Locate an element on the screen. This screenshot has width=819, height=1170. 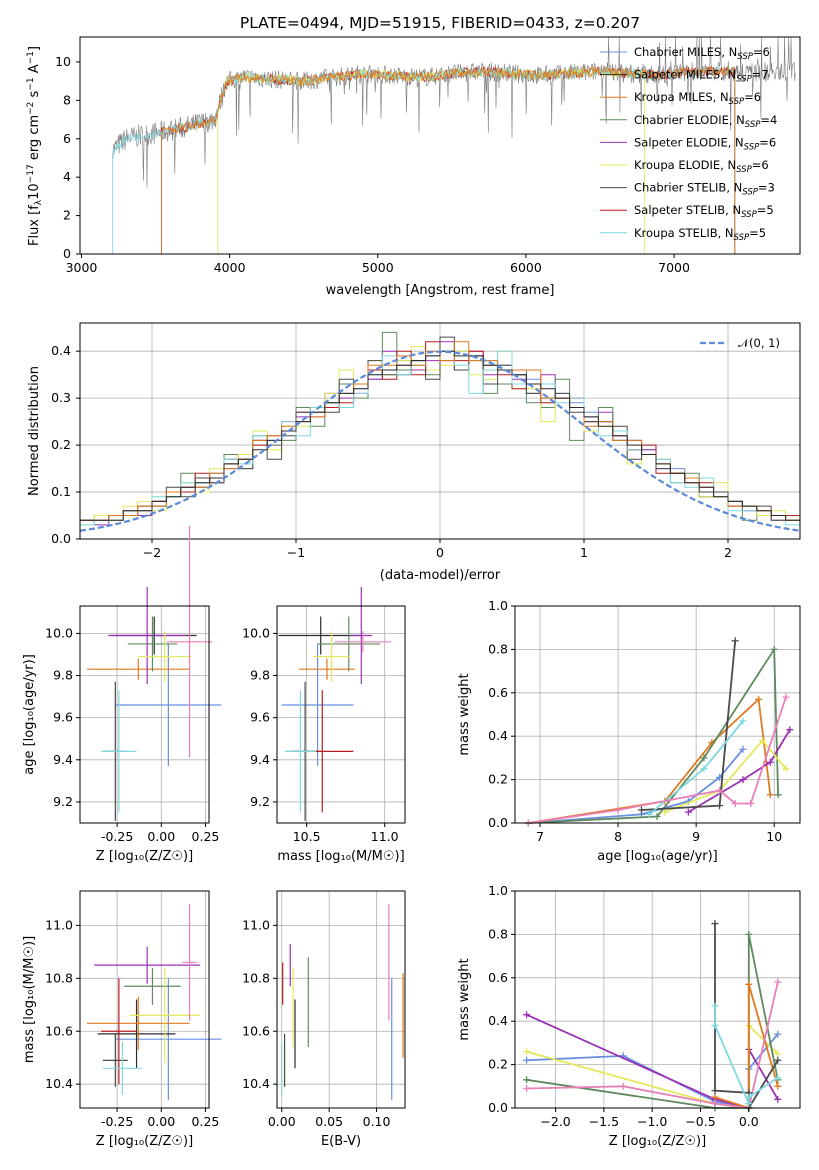
legend-label: Salpeter ELODIE, NSSP=6 is located at coordinates (705, 143).